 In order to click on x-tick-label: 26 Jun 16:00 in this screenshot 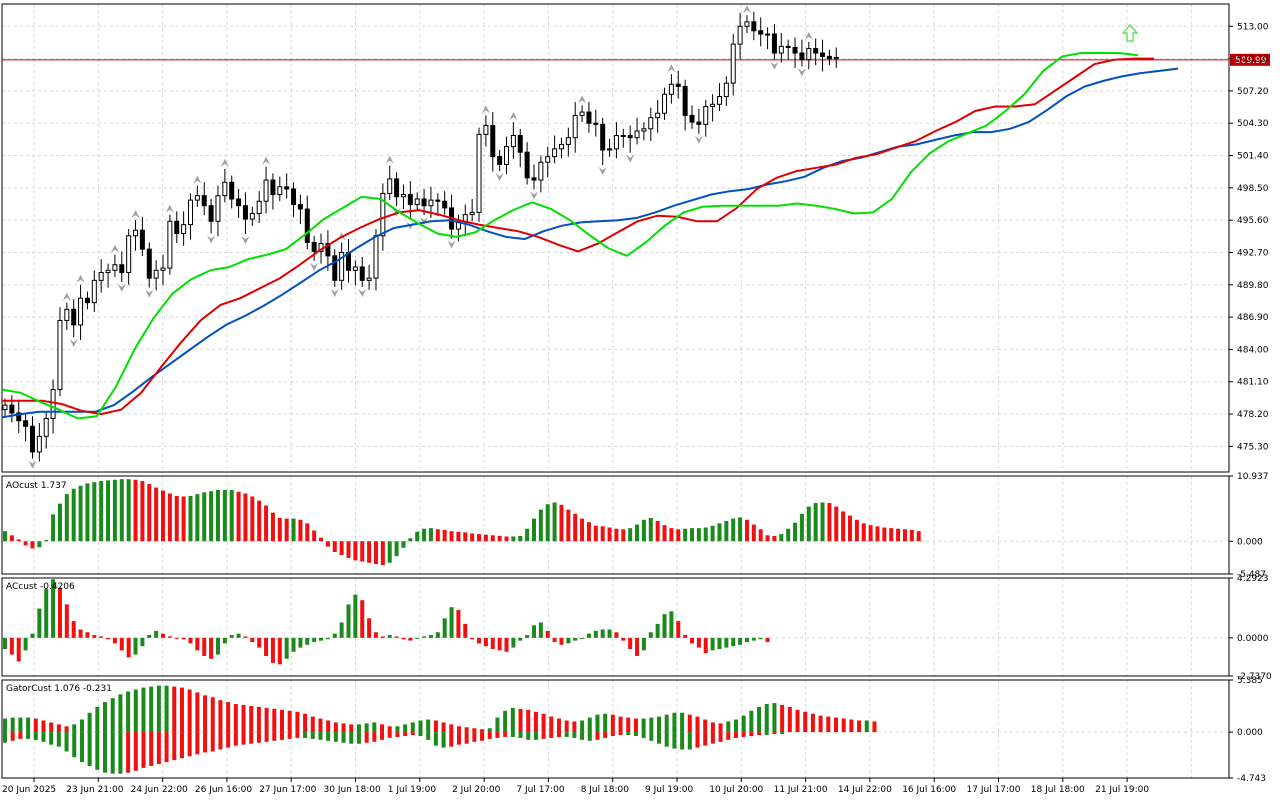, I will do `click(223, 790)`.